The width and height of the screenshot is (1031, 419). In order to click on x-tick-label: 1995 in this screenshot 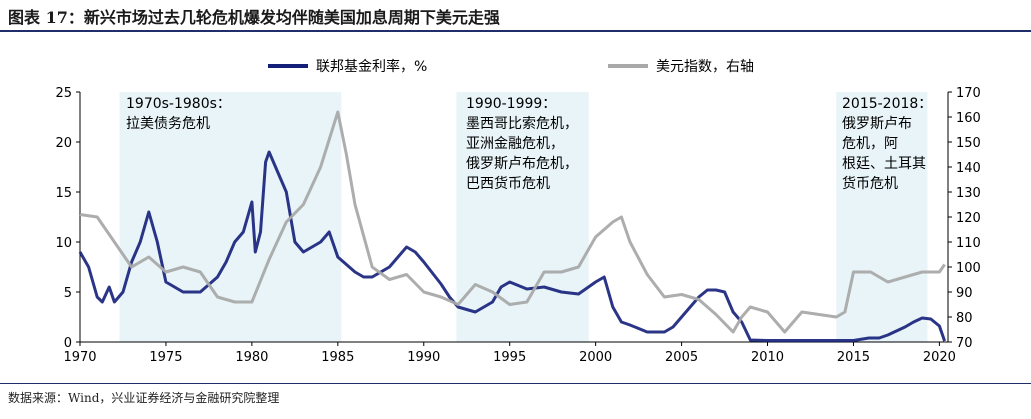, I will do `click(509, 357)`.